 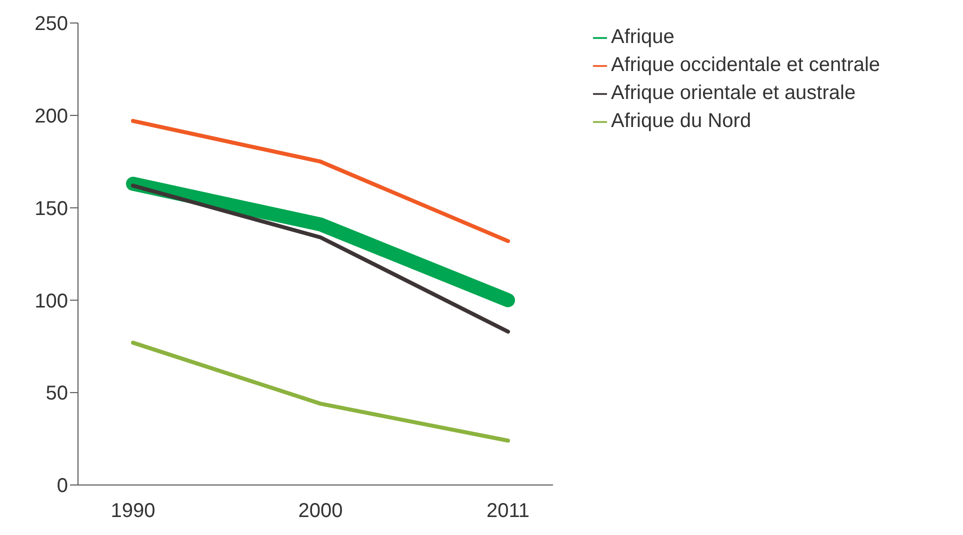 What do you see at coordinates (508, 511) in the screenshot?
I see `x-tick-label: 2011` at bounding box center [508, 511].